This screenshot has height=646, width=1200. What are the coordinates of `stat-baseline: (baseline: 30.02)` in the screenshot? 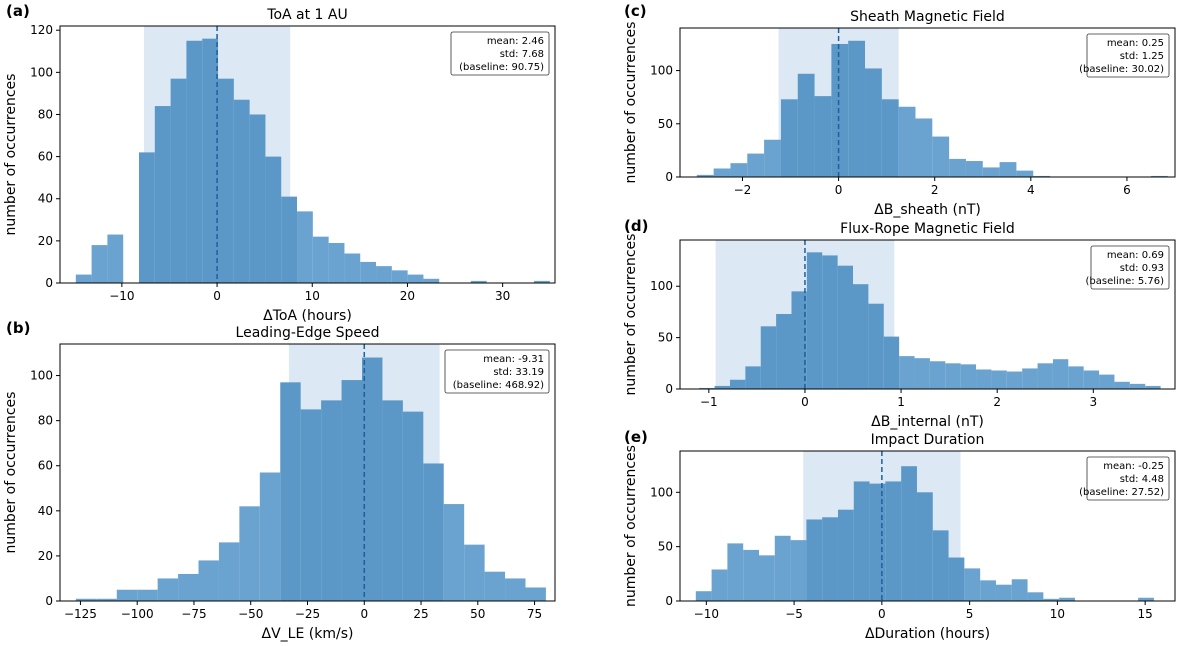 It's located at (1121, 69).